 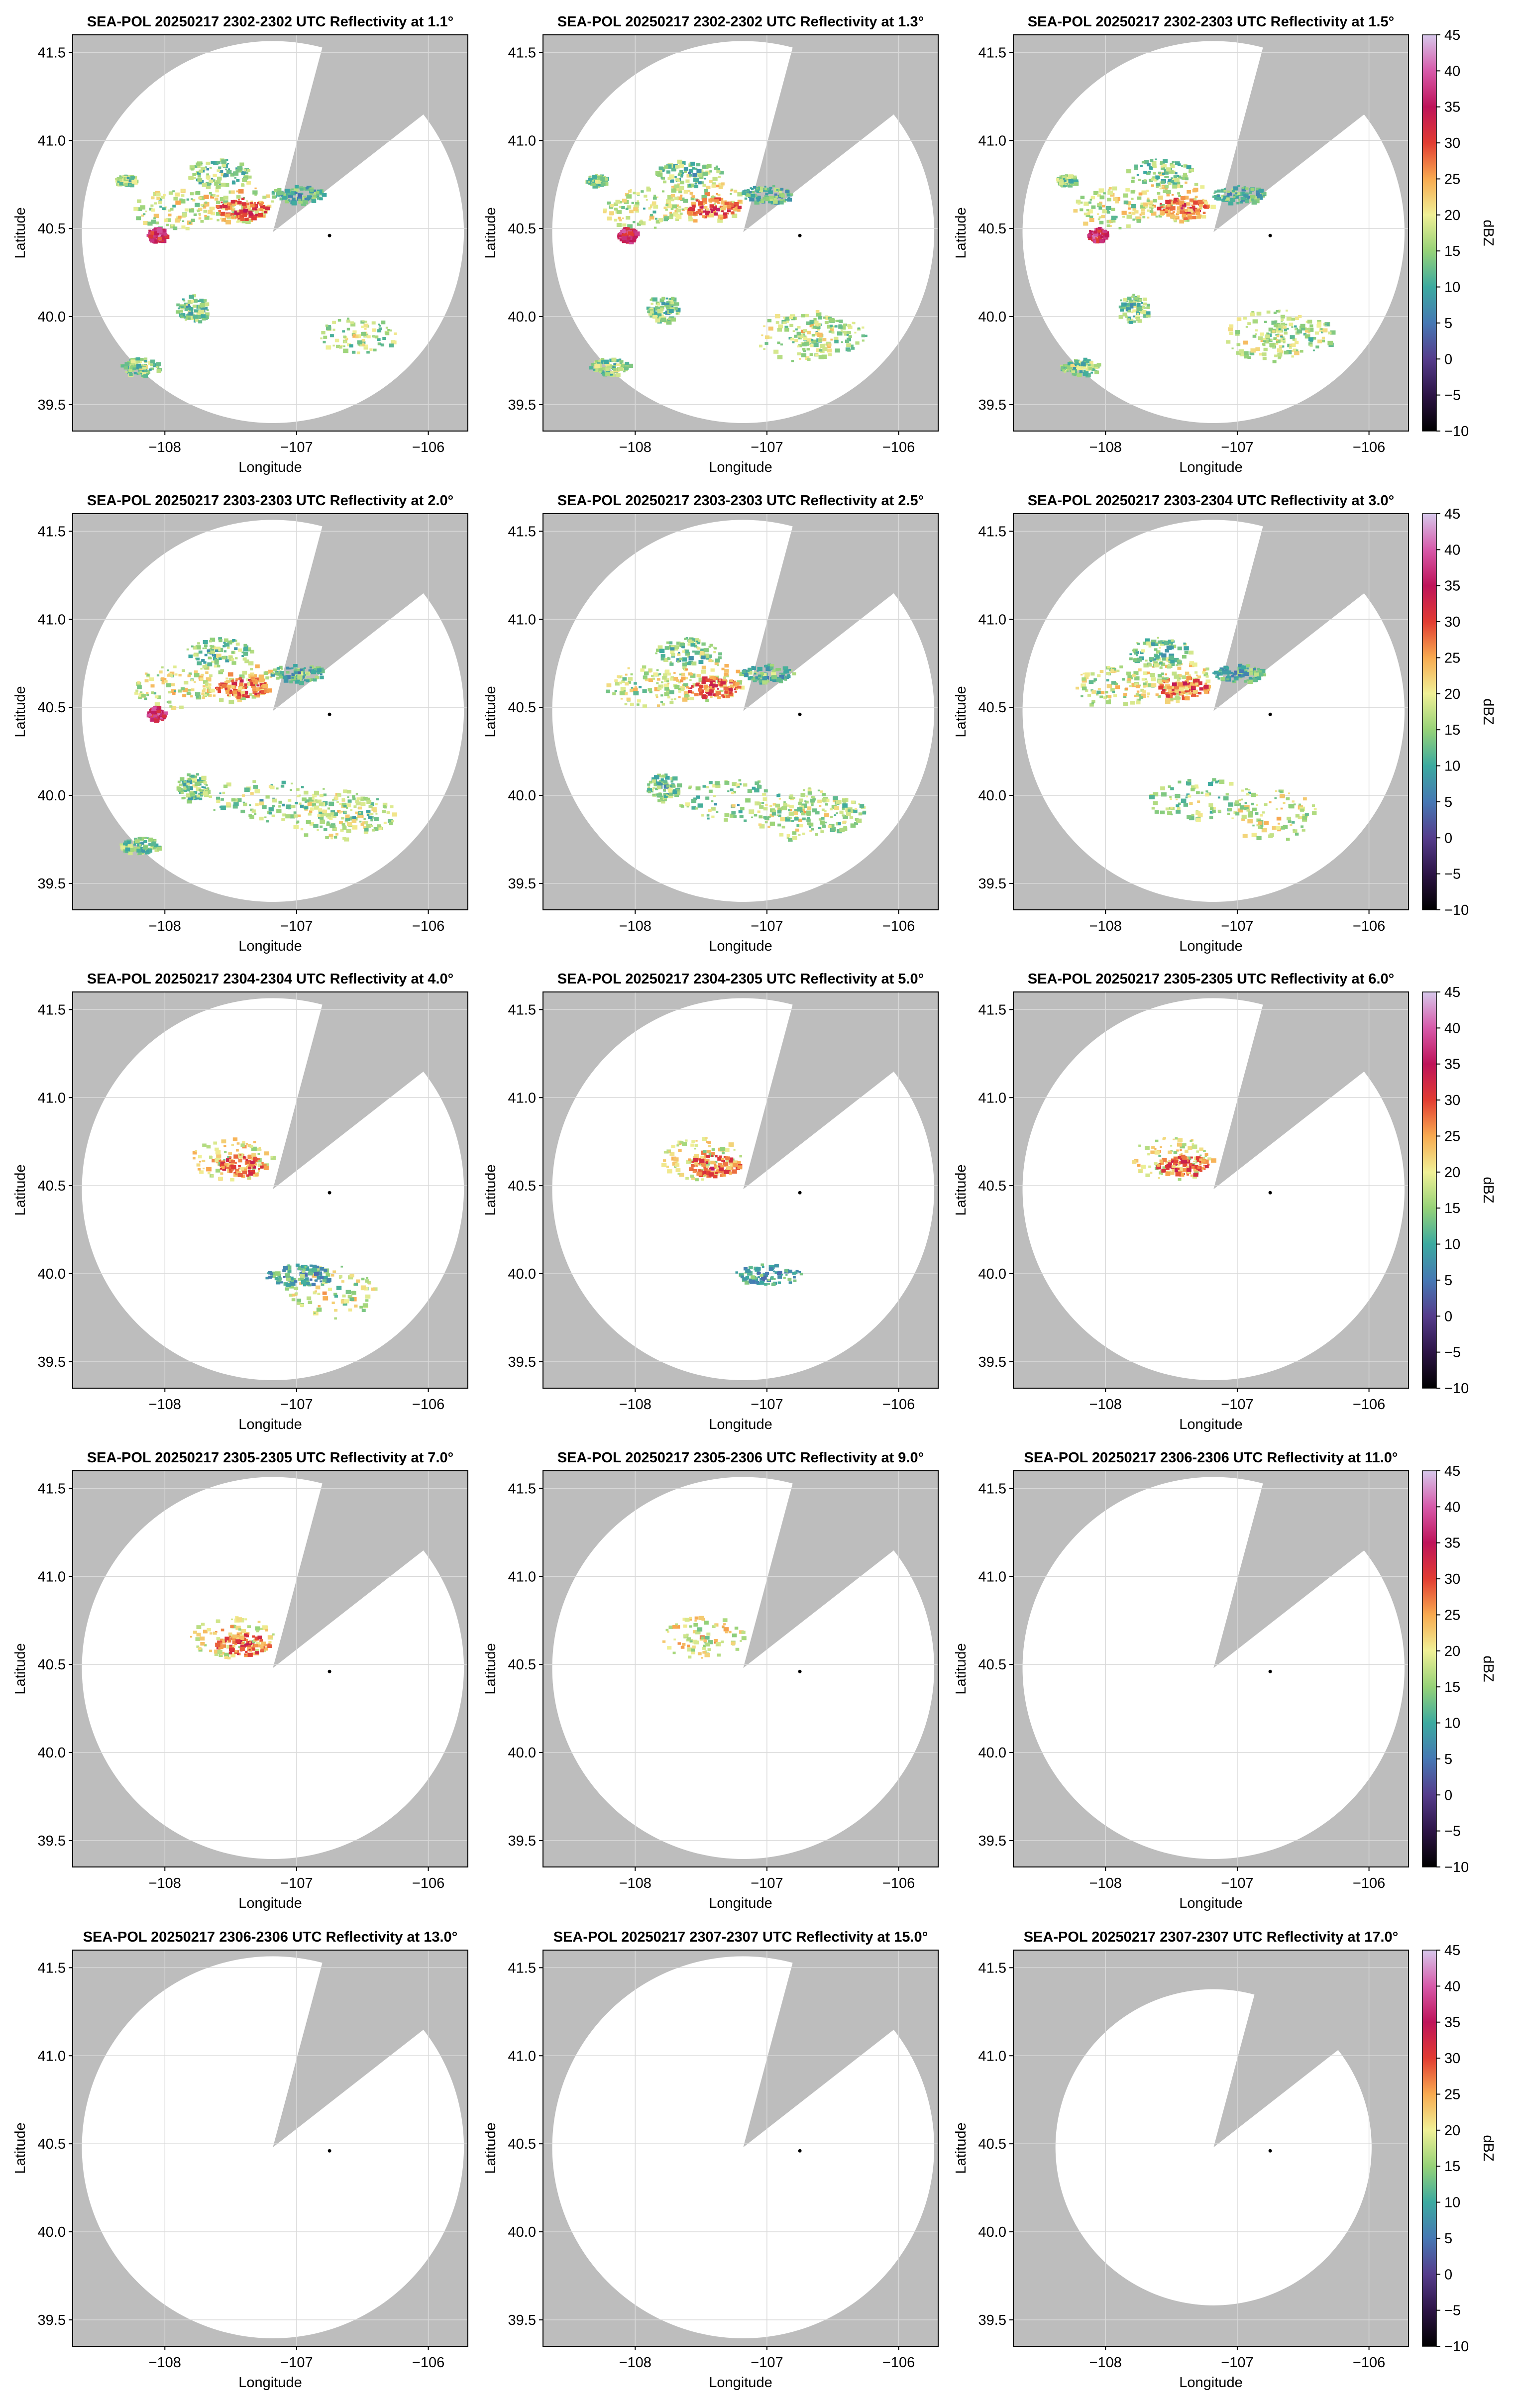 What do you see at coordinates (522, 141) in the screenshot?
I see `y-tick-label: 41.0` at bounding box center [522, 141].